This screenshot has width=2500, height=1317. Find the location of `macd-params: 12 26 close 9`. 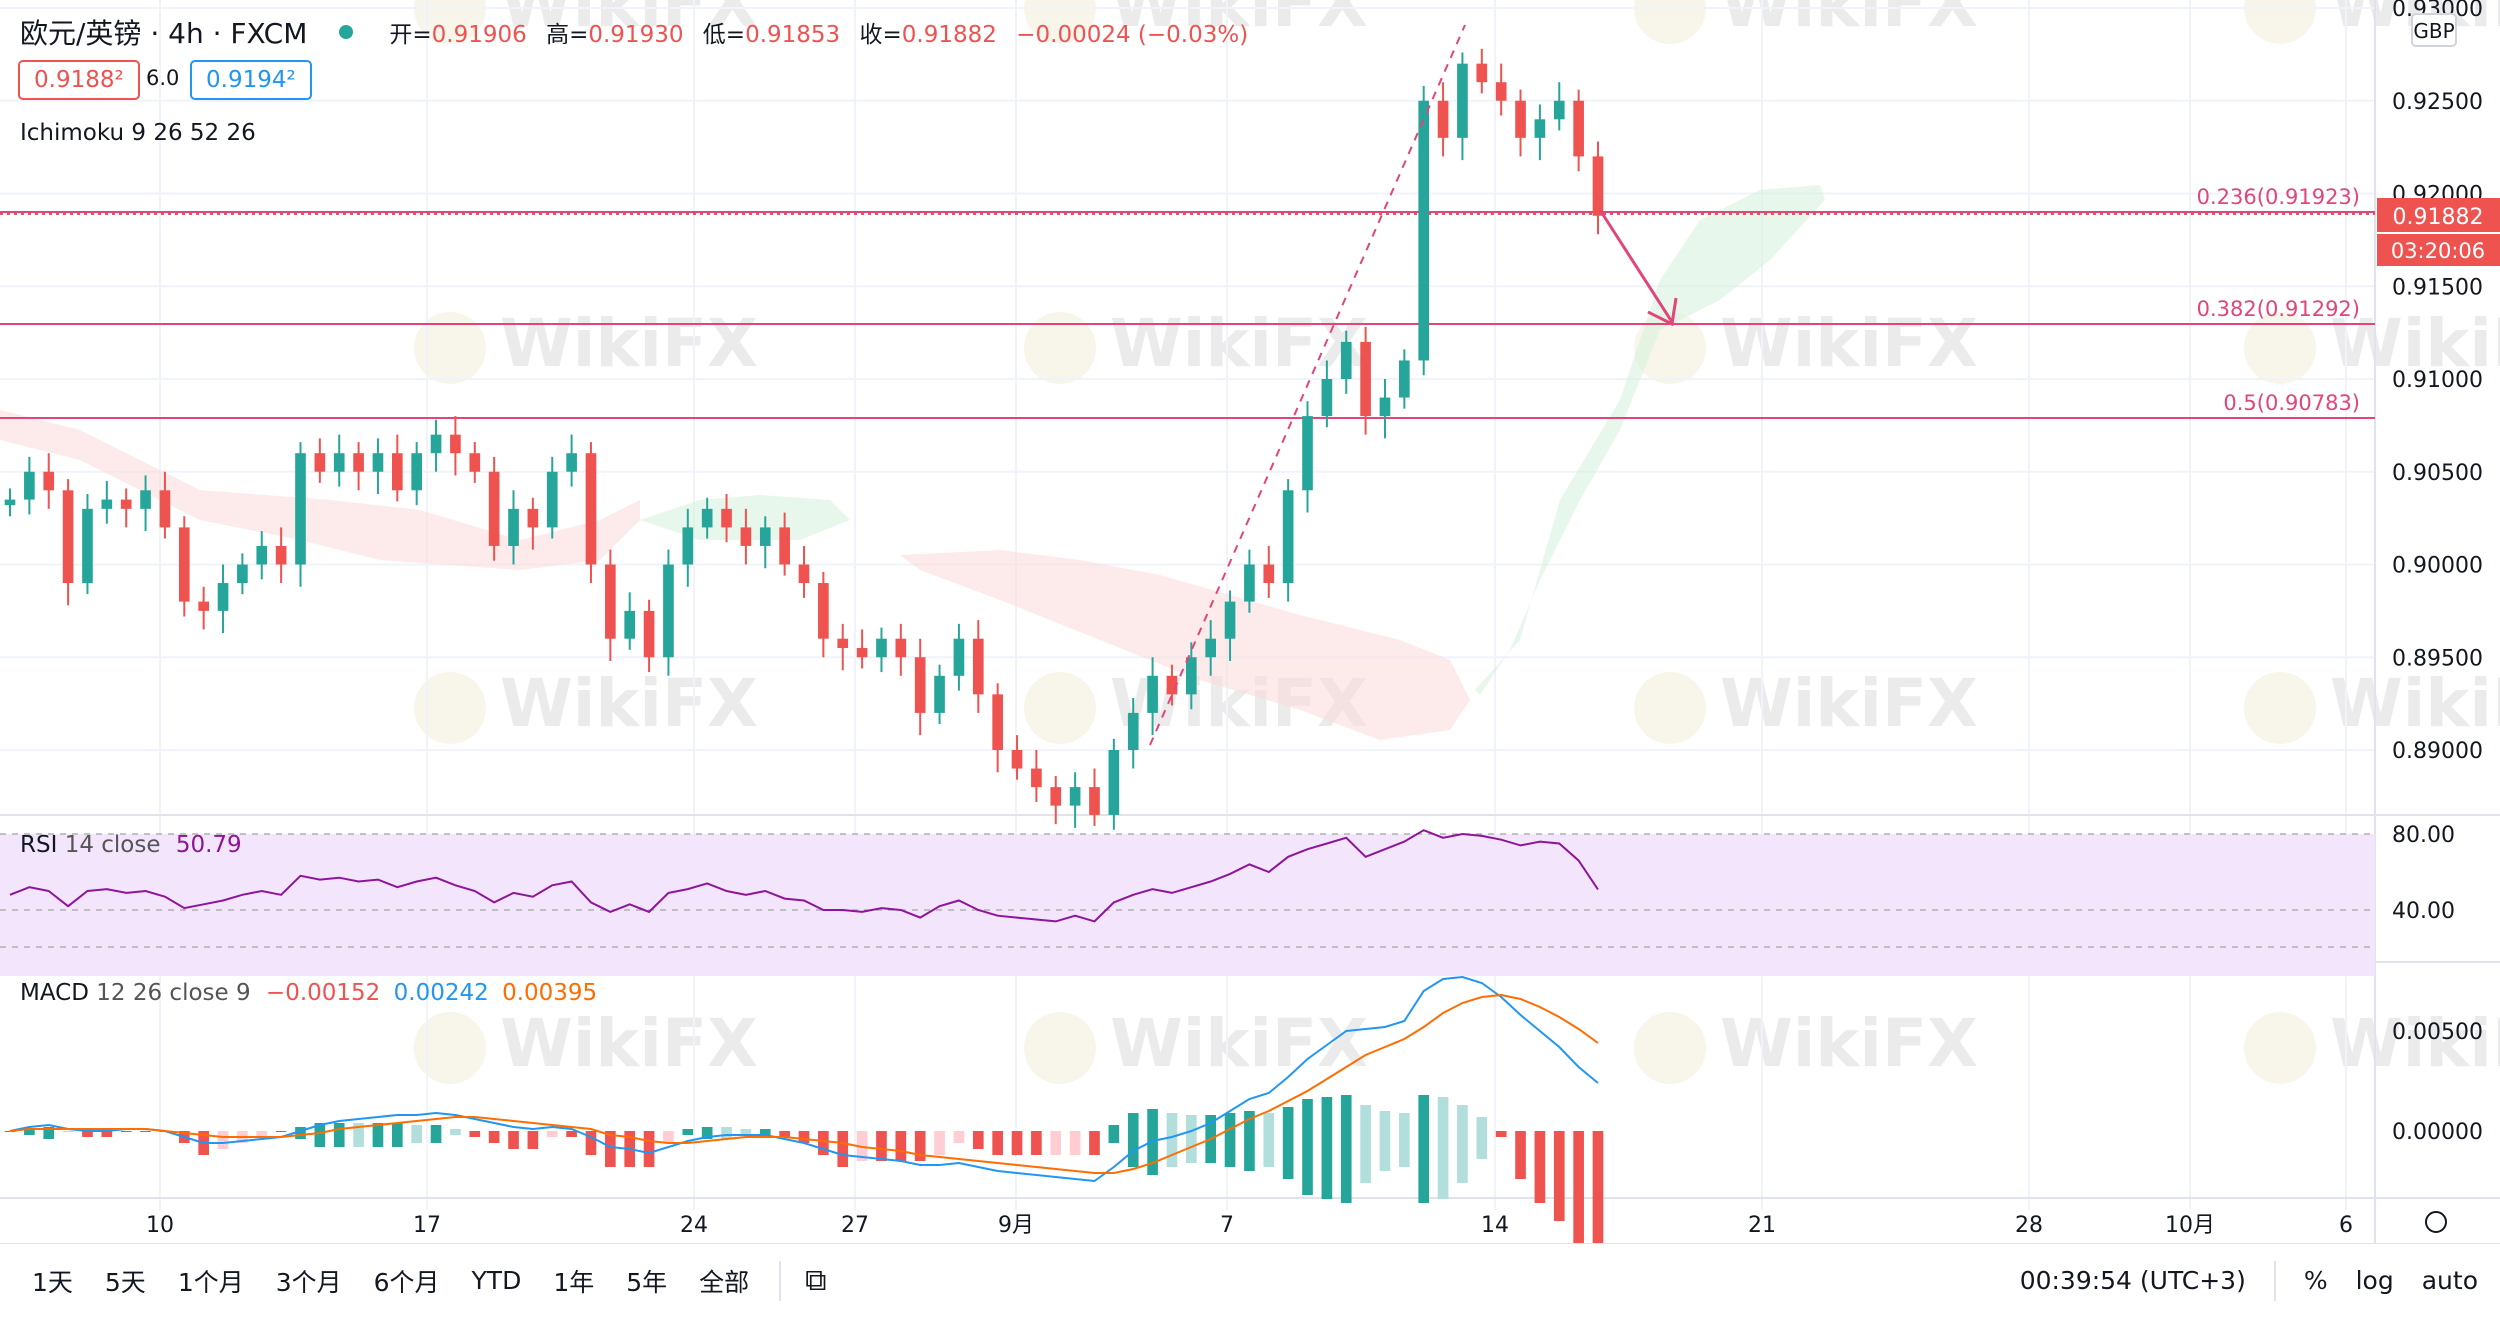

macd-params: 12 26 close 9 is located at coordinates (173, 993).